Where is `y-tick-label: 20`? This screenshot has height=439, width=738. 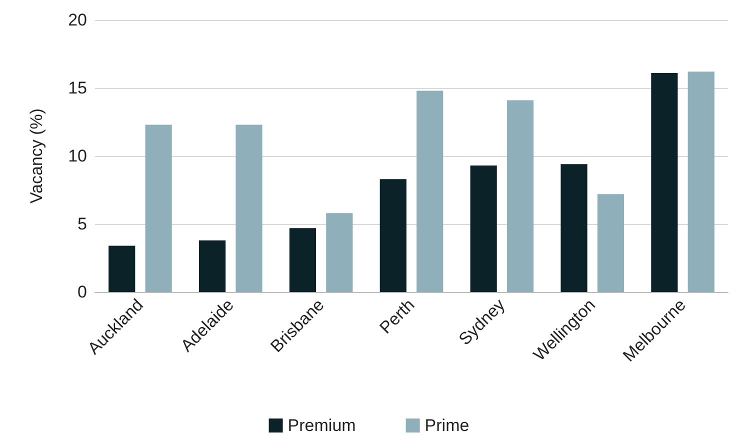
y-tick-label: 20 is located at coordinates (77, 20).